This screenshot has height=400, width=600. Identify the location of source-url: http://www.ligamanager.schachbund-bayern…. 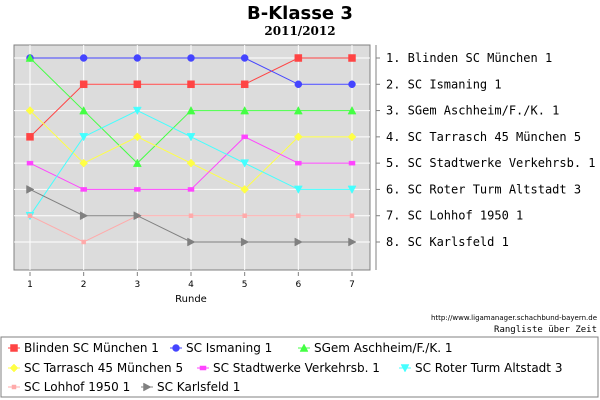
(514, 318).